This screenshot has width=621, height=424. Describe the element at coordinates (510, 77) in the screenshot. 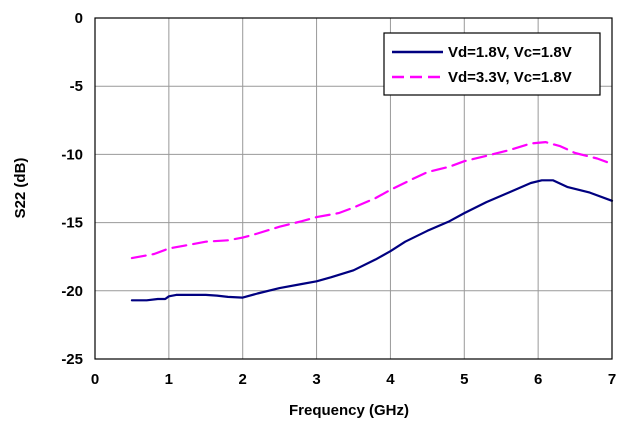

I see `legend-label-2: Vd=3.3V, Vc=1.8V` at that location.